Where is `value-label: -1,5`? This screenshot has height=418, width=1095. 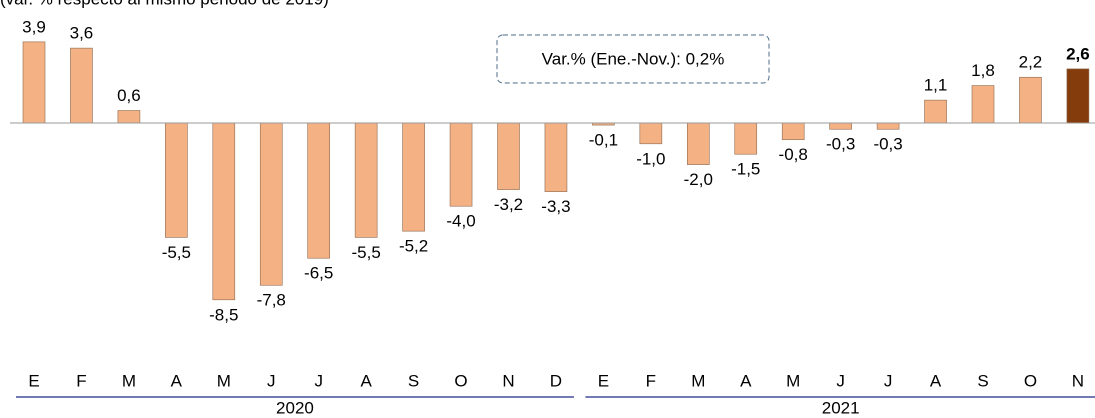 value-label: -1,5 is located at coordinates (745, 169).